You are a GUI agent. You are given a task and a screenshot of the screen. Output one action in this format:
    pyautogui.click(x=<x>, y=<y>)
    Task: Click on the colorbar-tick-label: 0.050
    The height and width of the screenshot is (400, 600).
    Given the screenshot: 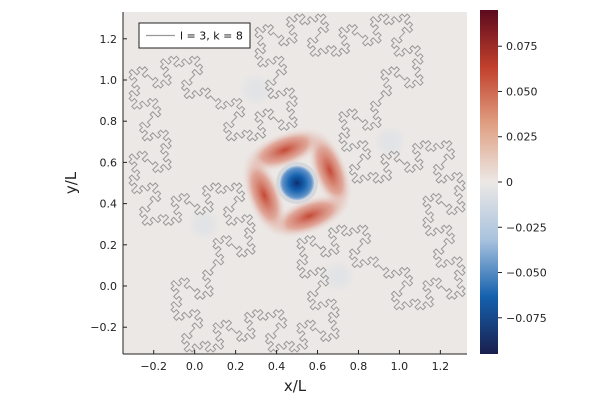 What is the action you would take?
    pyautogui.click(x=522, y=91)
    